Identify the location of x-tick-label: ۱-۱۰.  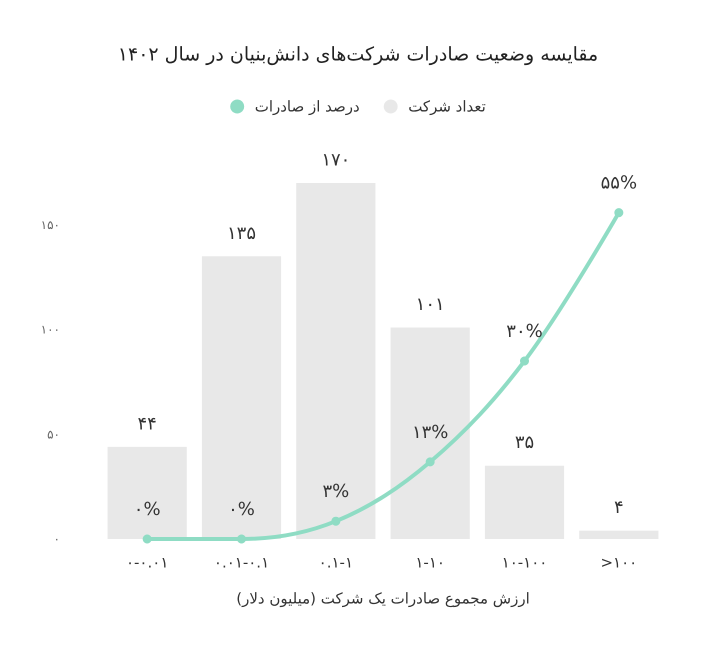
(430, 563).